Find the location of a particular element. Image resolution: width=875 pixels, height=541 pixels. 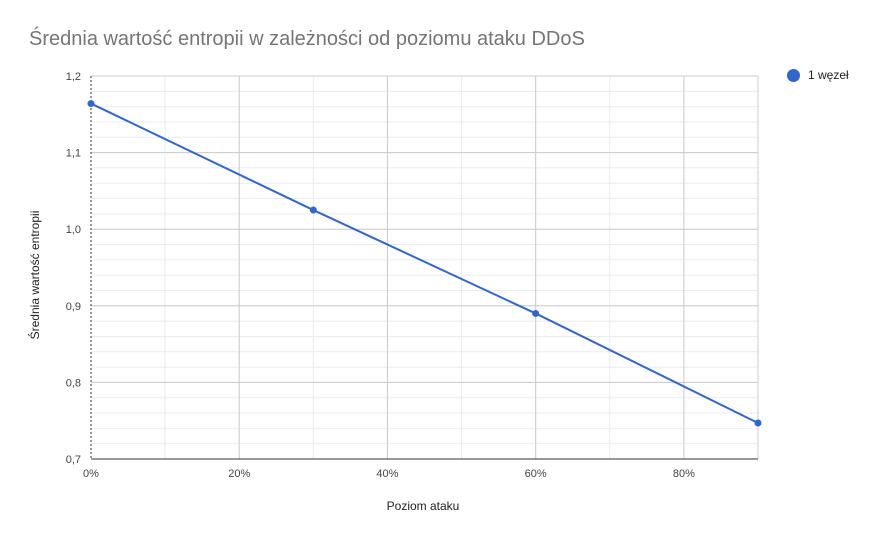

y-tick-label: 1,1 is located at coordinates (73, 154).